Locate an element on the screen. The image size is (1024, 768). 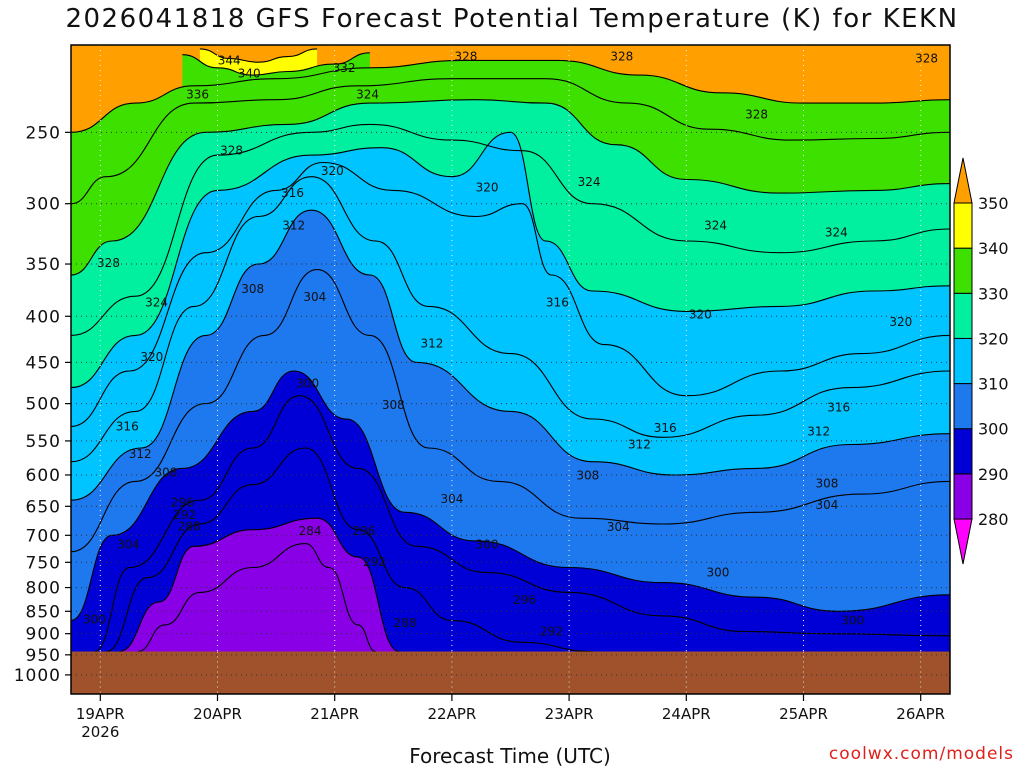
y-tick-label: 450 is located at coordinates (43, 363).